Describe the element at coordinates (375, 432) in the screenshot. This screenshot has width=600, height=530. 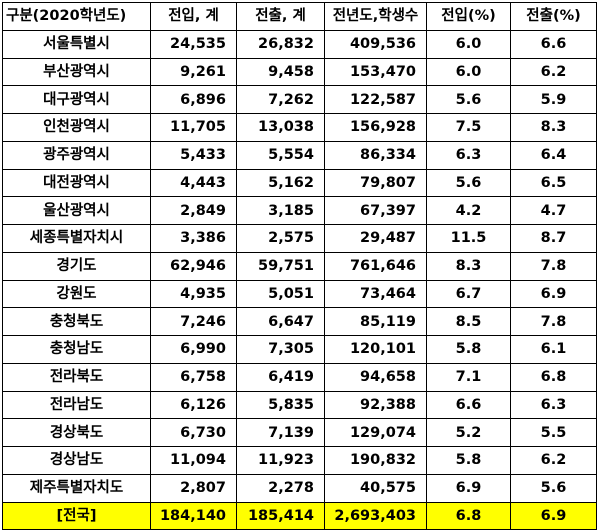
I see `cell-prev-year-students: 129,074` at that location.